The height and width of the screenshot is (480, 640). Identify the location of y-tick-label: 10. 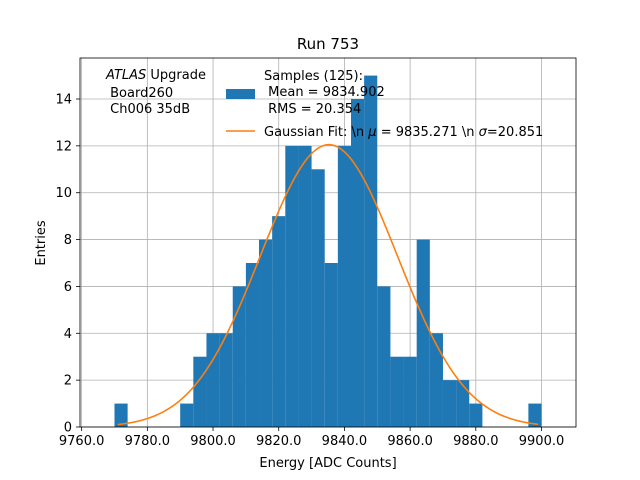
(63, 193).